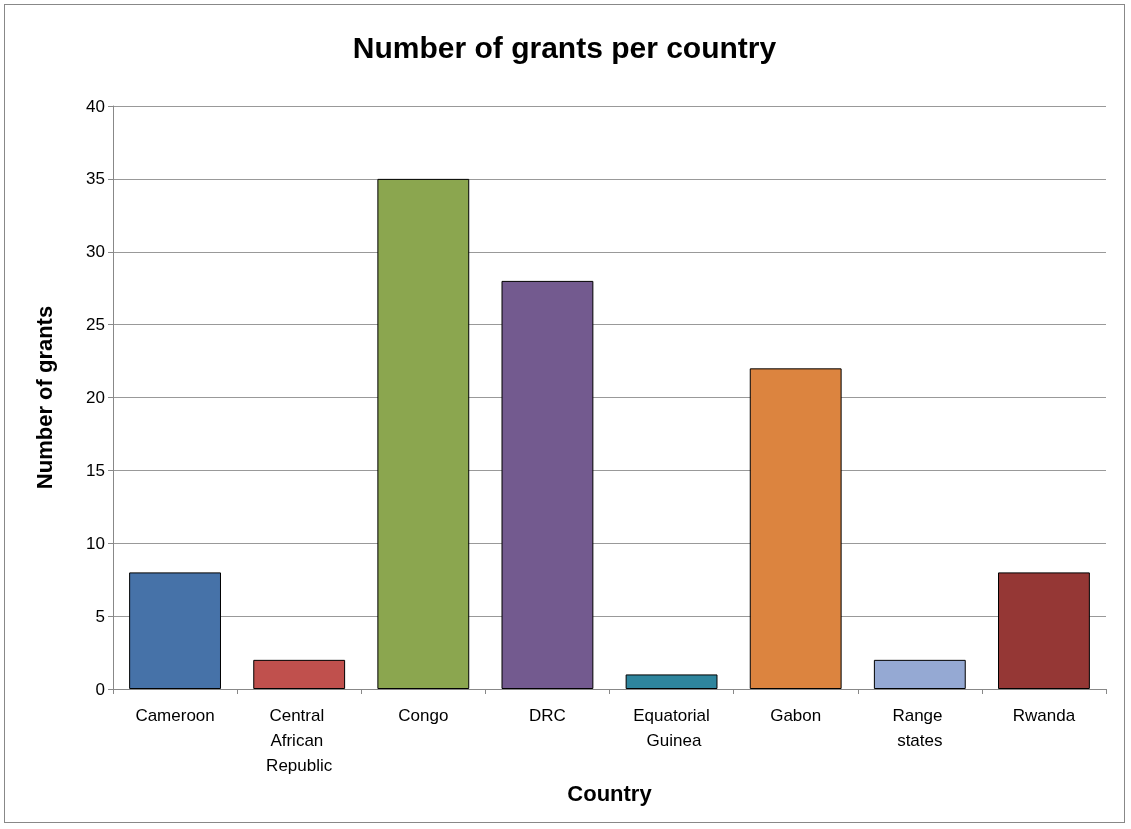  What do you see at coordinates (564, 47) in the screenshot?
I see `chart-title: Number of grants per country` at bounding box center [564, 47].